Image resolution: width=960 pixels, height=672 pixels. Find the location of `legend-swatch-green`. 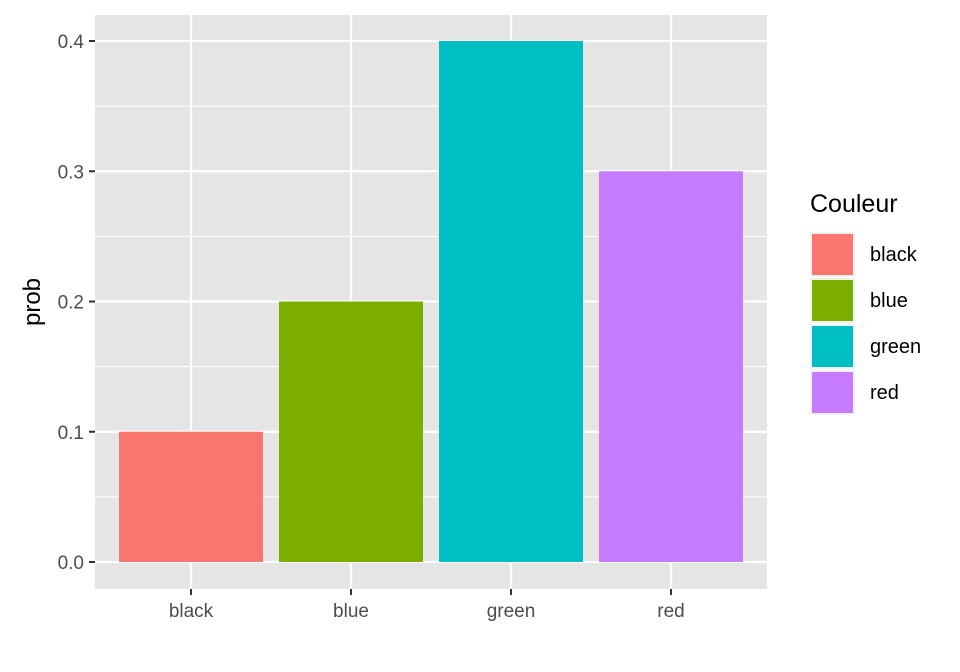

legend-swatch-green is located at coordinates (832, 346).